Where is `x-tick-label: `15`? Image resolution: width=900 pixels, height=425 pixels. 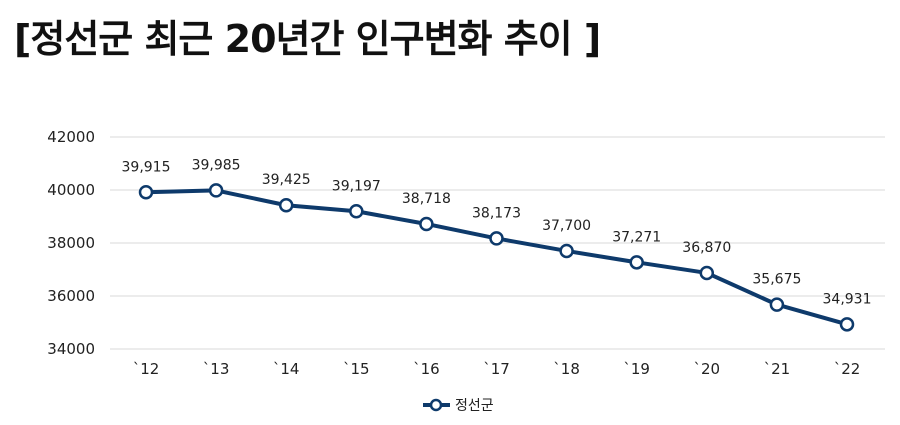
x-tick-label: `15 is located at coordinates (356, 369).